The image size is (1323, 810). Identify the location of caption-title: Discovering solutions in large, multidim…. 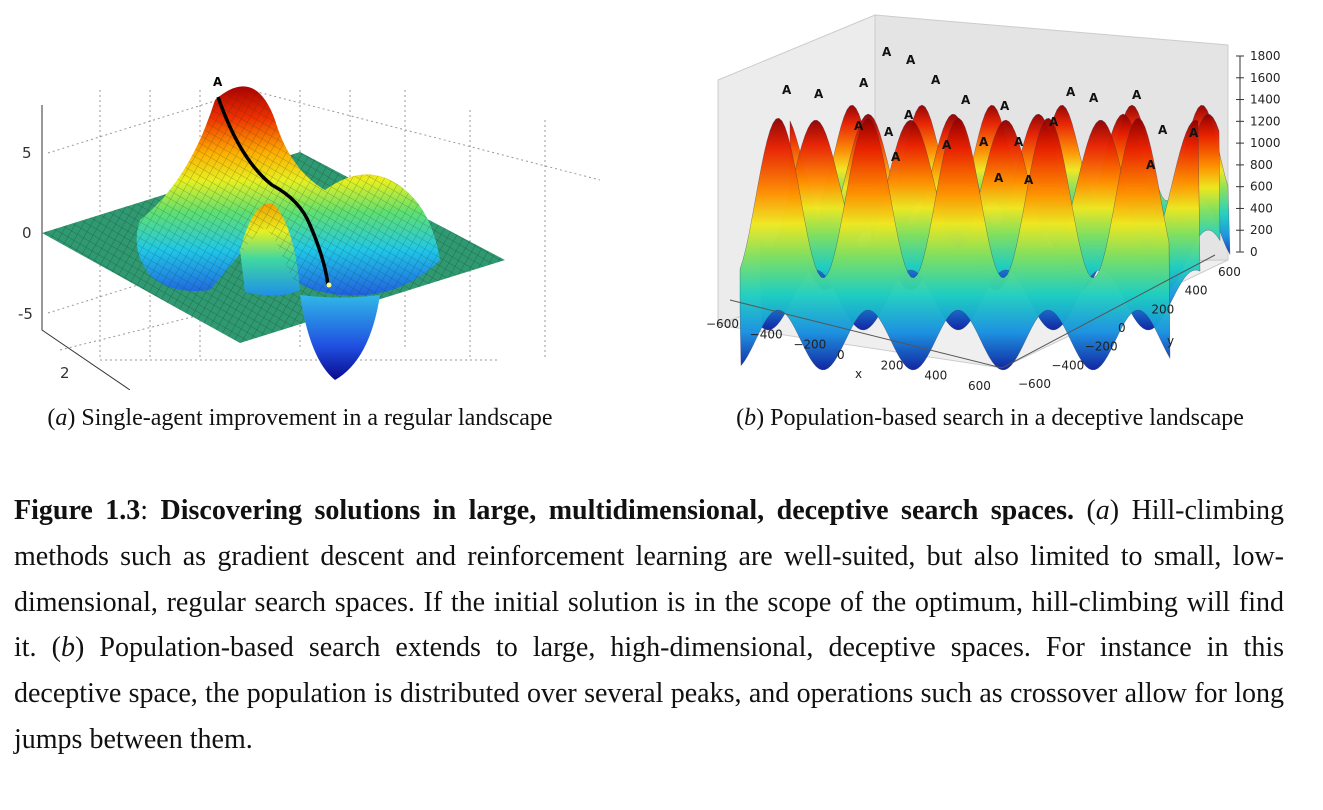
(617, 510).